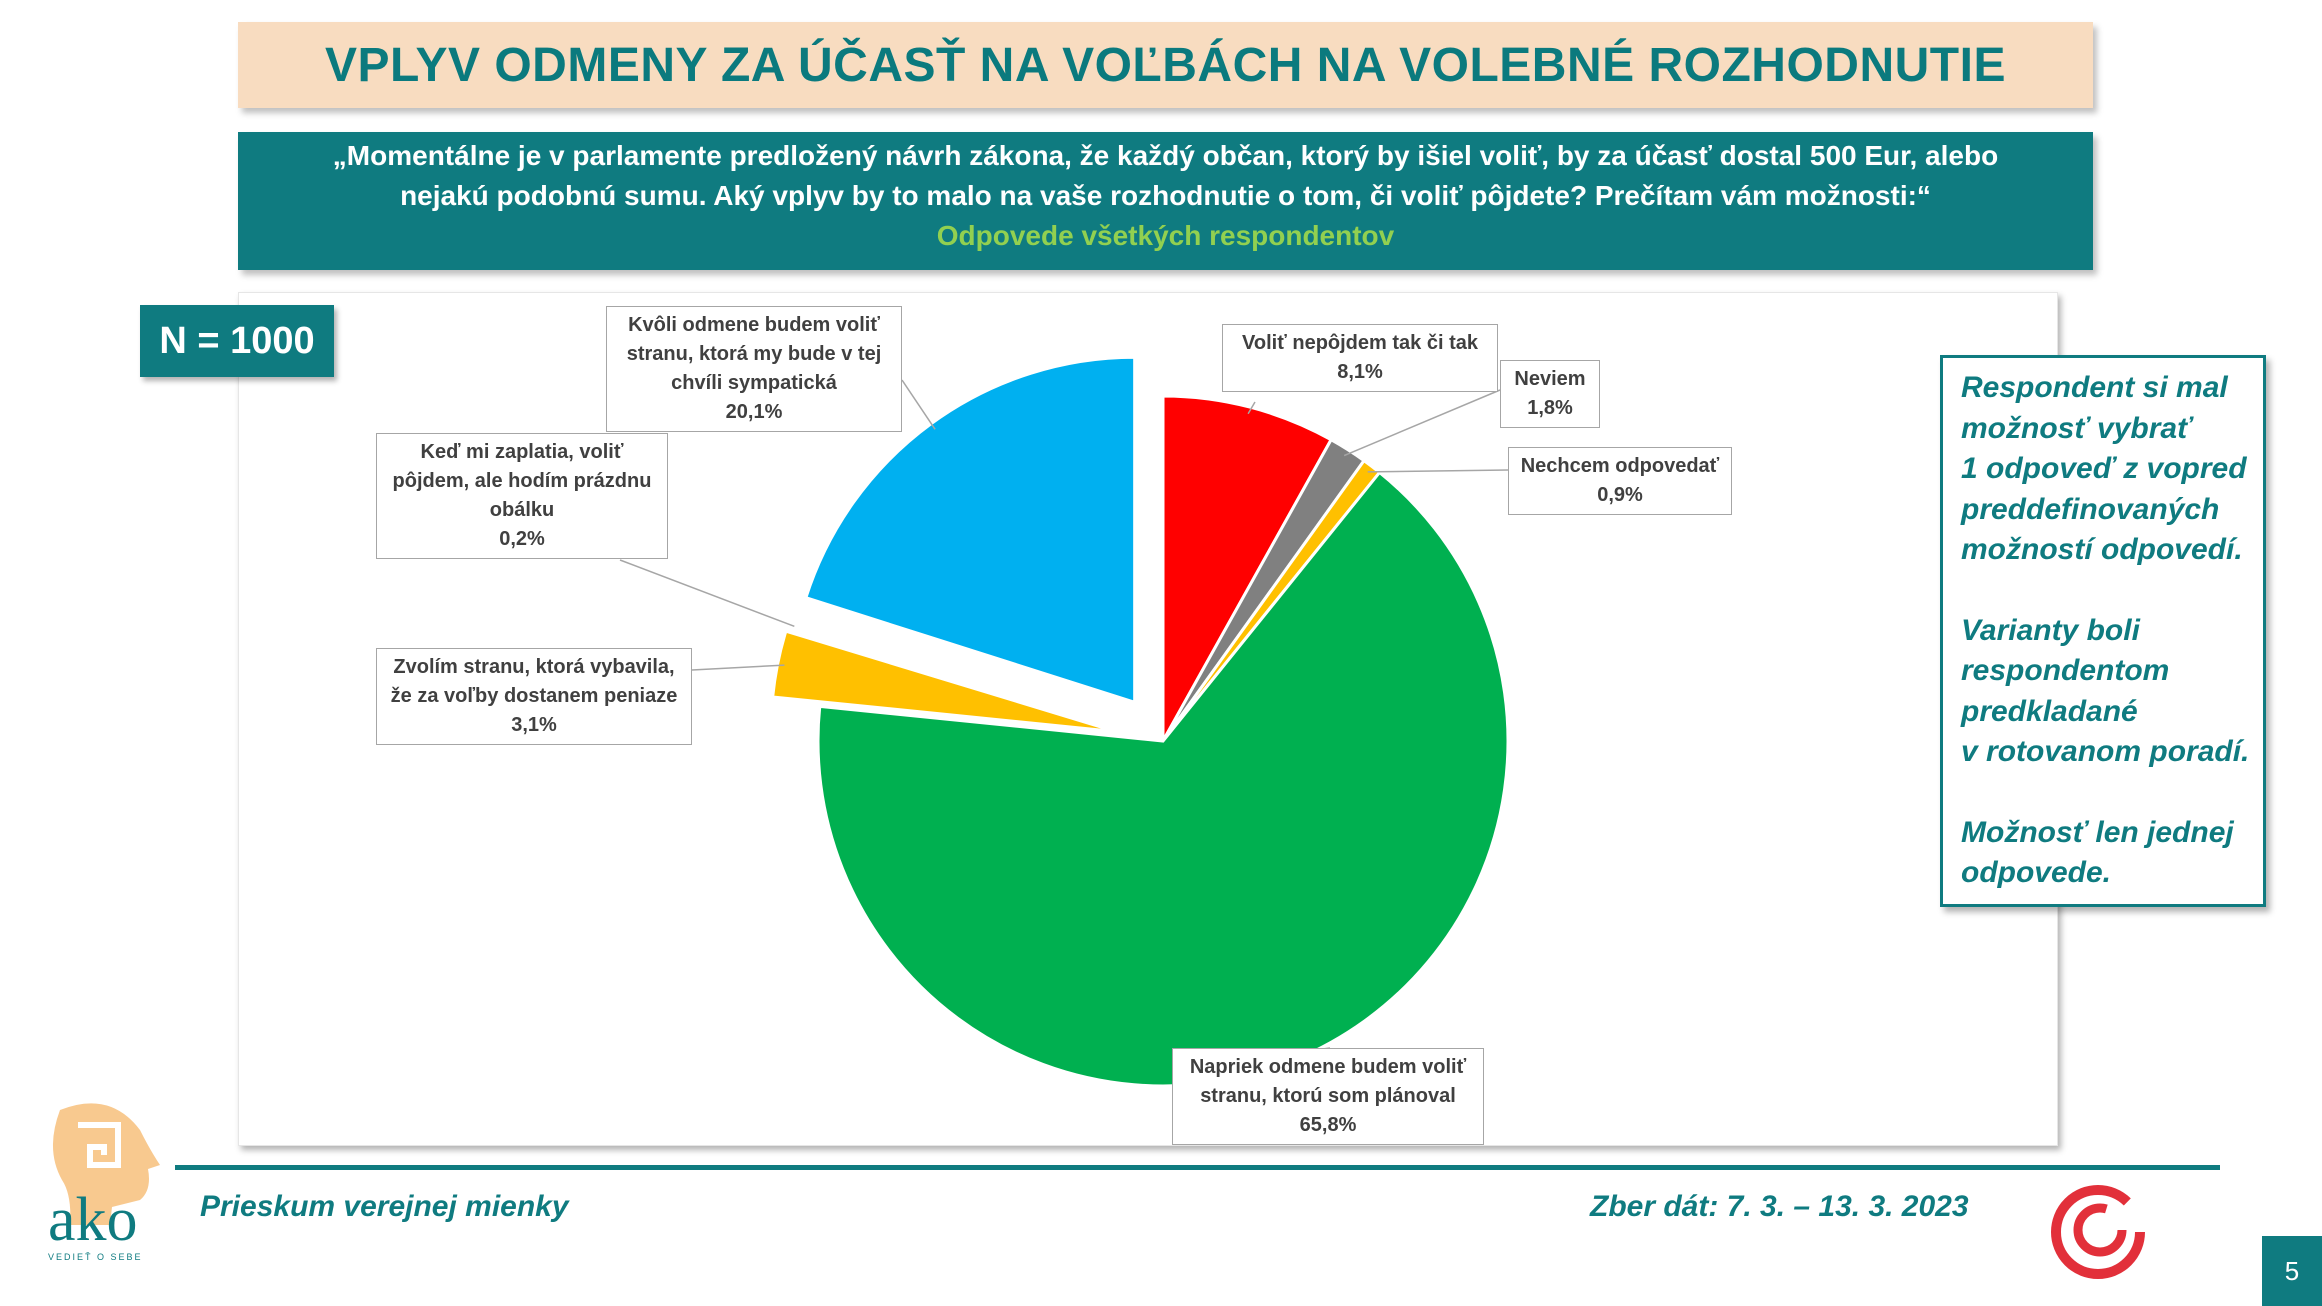  Describe the element at coordinates (522, 539) in the screenshot. I see `slice-label-value: 0,2%` at that location.